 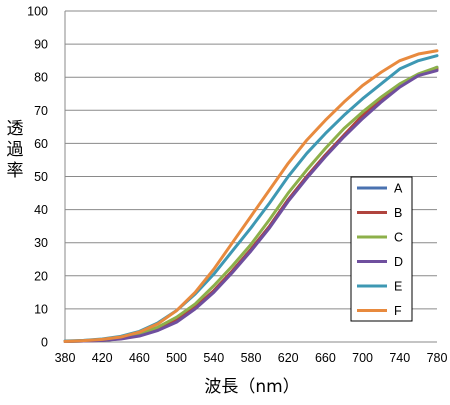 I want to click on x-tick-label: 780, so click(x=437, y=358).